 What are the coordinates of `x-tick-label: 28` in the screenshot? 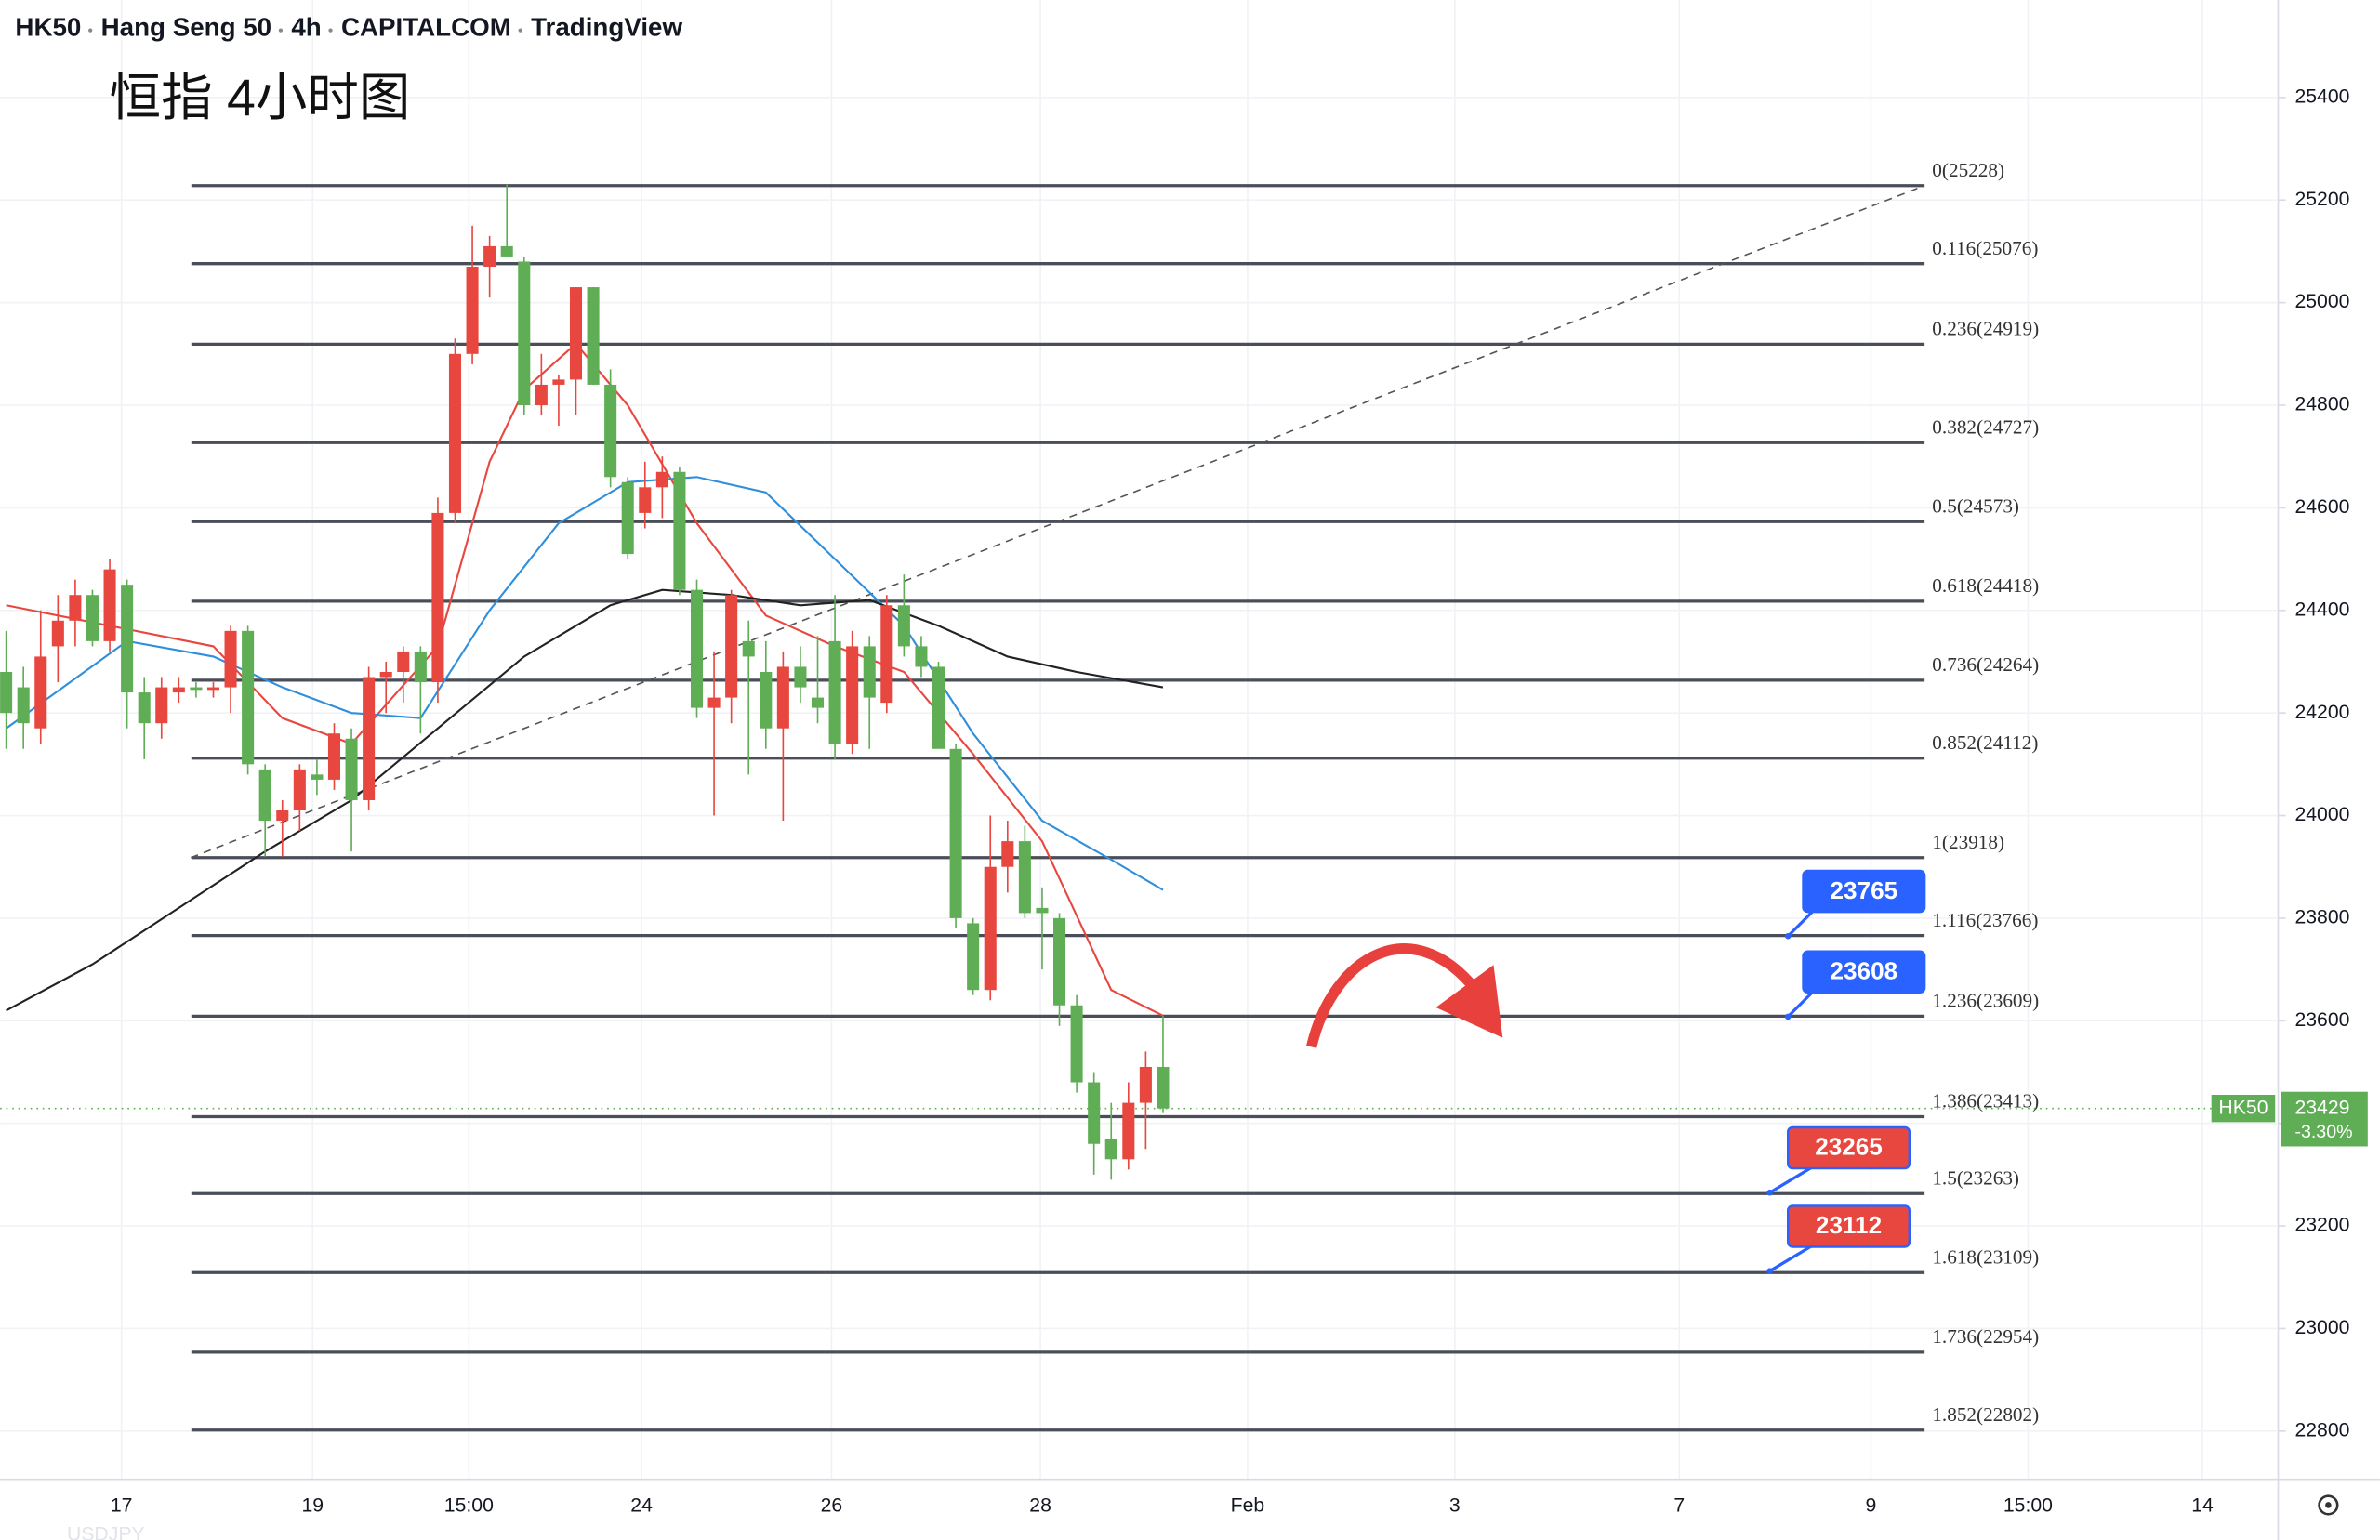 It's located at (1040, 1506).